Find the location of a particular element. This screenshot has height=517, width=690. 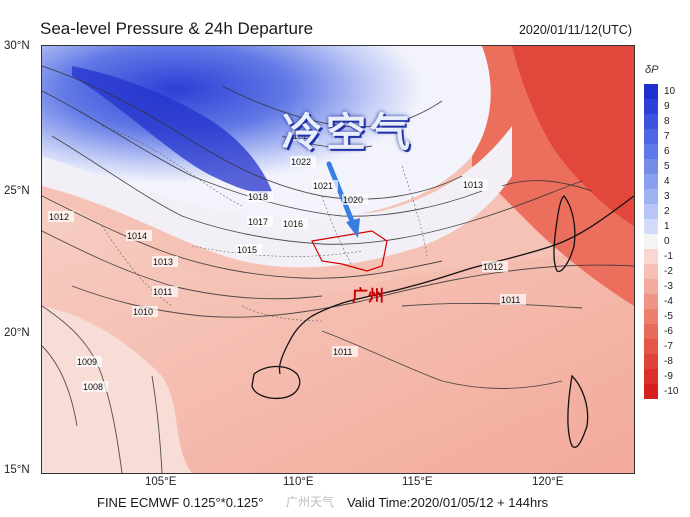

lon-label-110: 110°E is located at coordinates (298, 482).